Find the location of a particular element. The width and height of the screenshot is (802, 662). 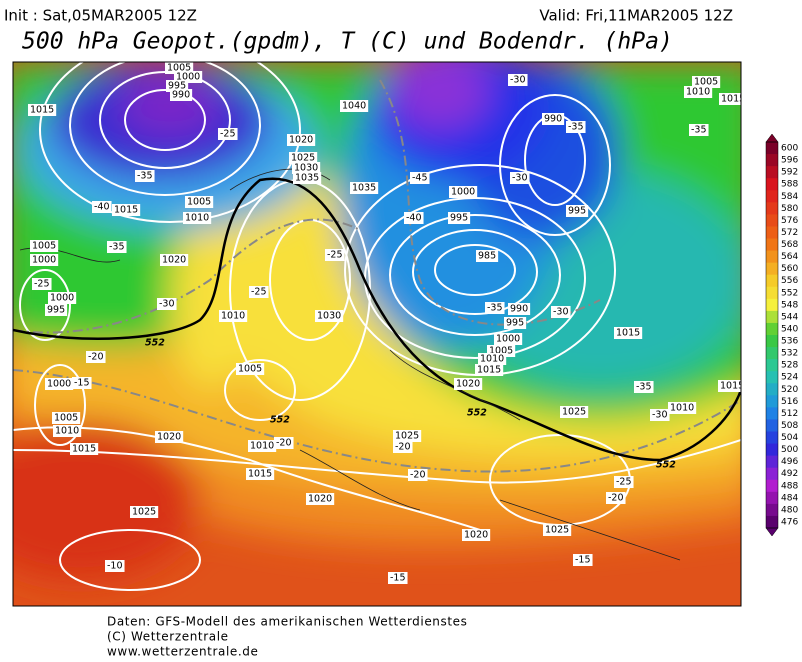

footer-line: www.wetterzentrale.de is located at coordinates (183, 652).